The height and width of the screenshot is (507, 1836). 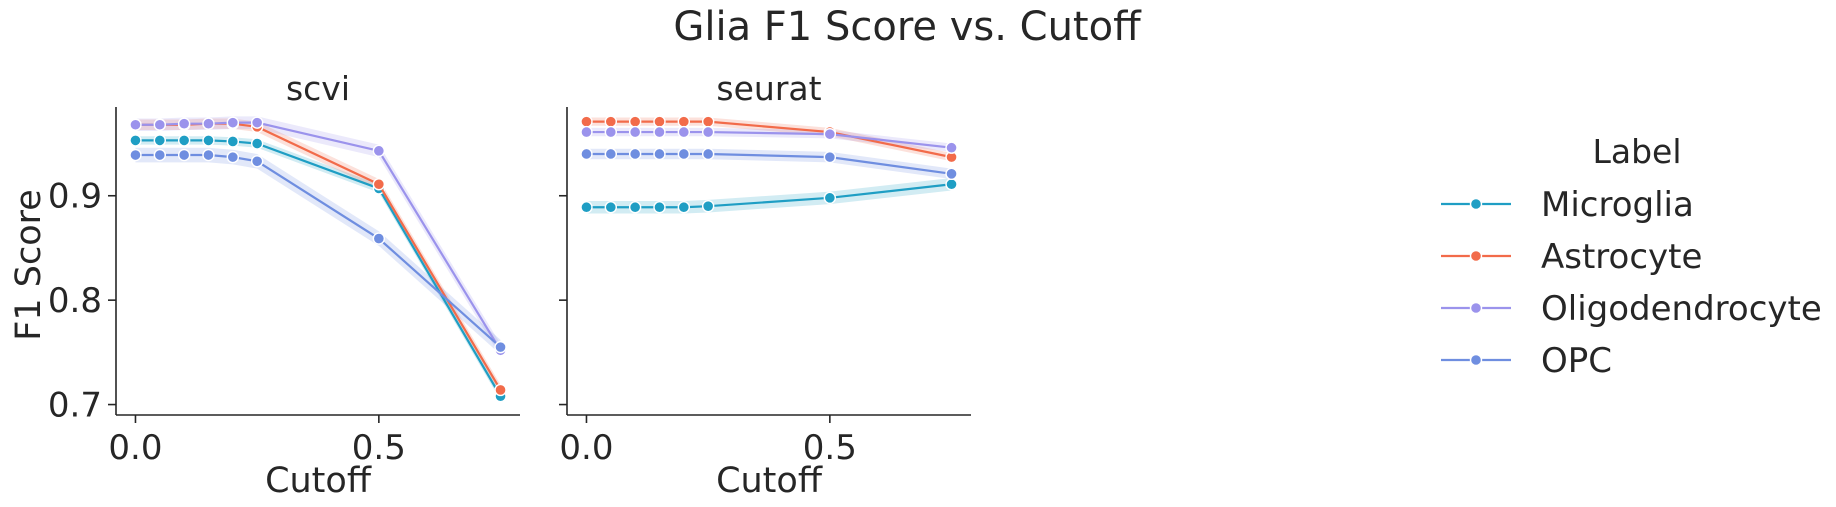 What do you see at coordinates (1576, 361) in the screenshot?
I see `legend-label: OPC` at bounding box center [1576, 361].